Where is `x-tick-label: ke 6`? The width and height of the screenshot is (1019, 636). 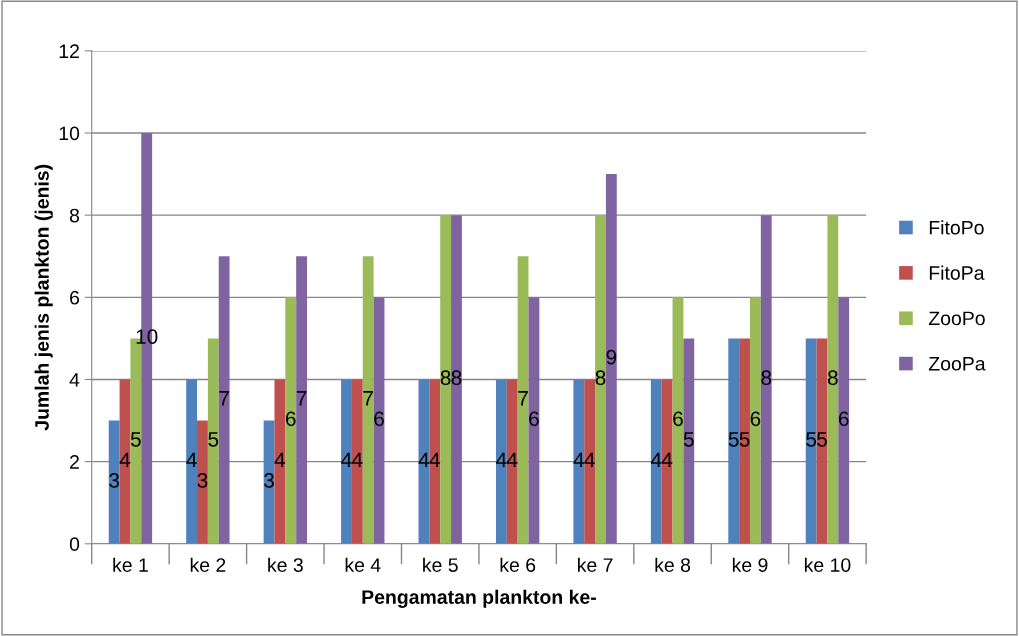
x-tick-label: ke 6 is located at coordinates (518, 564).